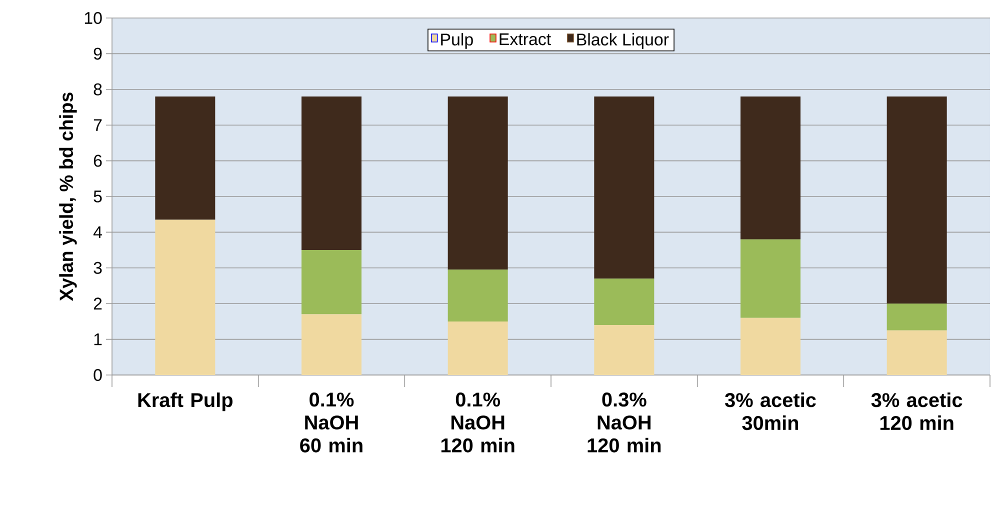 Image resolution: width=994 pixels, height=515 pixels. Describe the element at coordinates (98, 125) in the screenshot. I see `y-tick-label: 7` at that location.